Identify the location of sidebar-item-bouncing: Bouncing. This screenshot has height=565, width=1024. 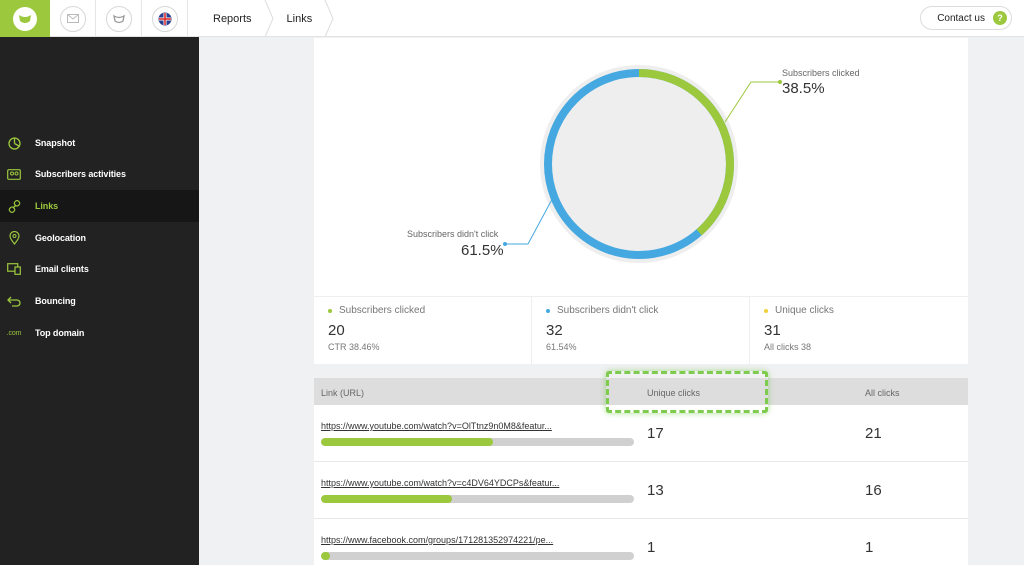
(99, 301).